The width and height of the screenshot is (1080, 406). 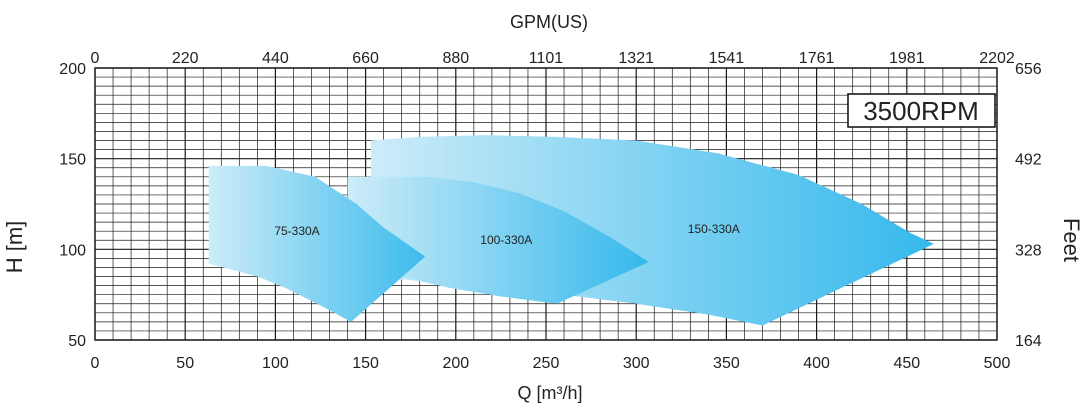 I want to click on y-tick-label: 100, so click(x=72, y=250).